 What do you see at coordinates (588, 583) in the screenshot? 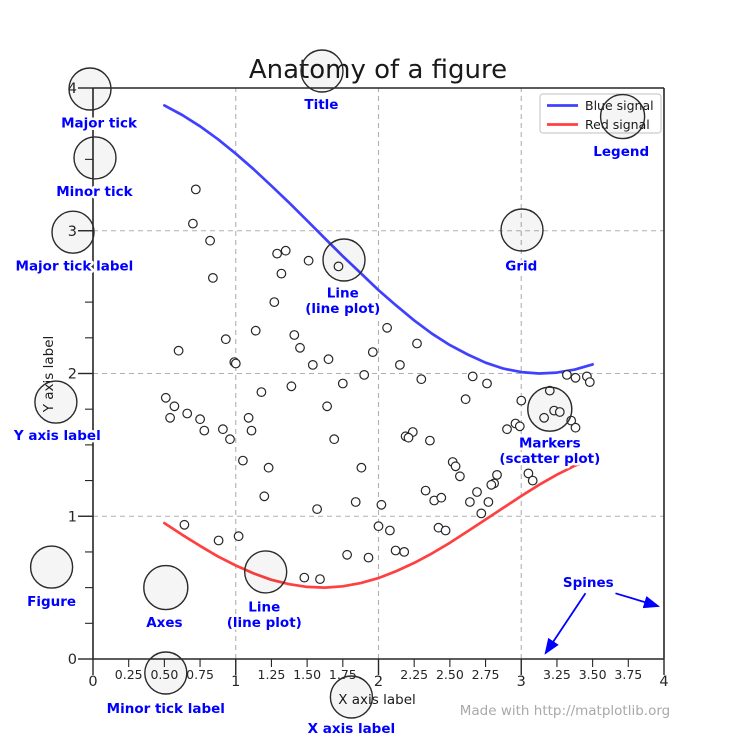
I see `annotation-label-line: Spines` at bounding box center [588, 583].